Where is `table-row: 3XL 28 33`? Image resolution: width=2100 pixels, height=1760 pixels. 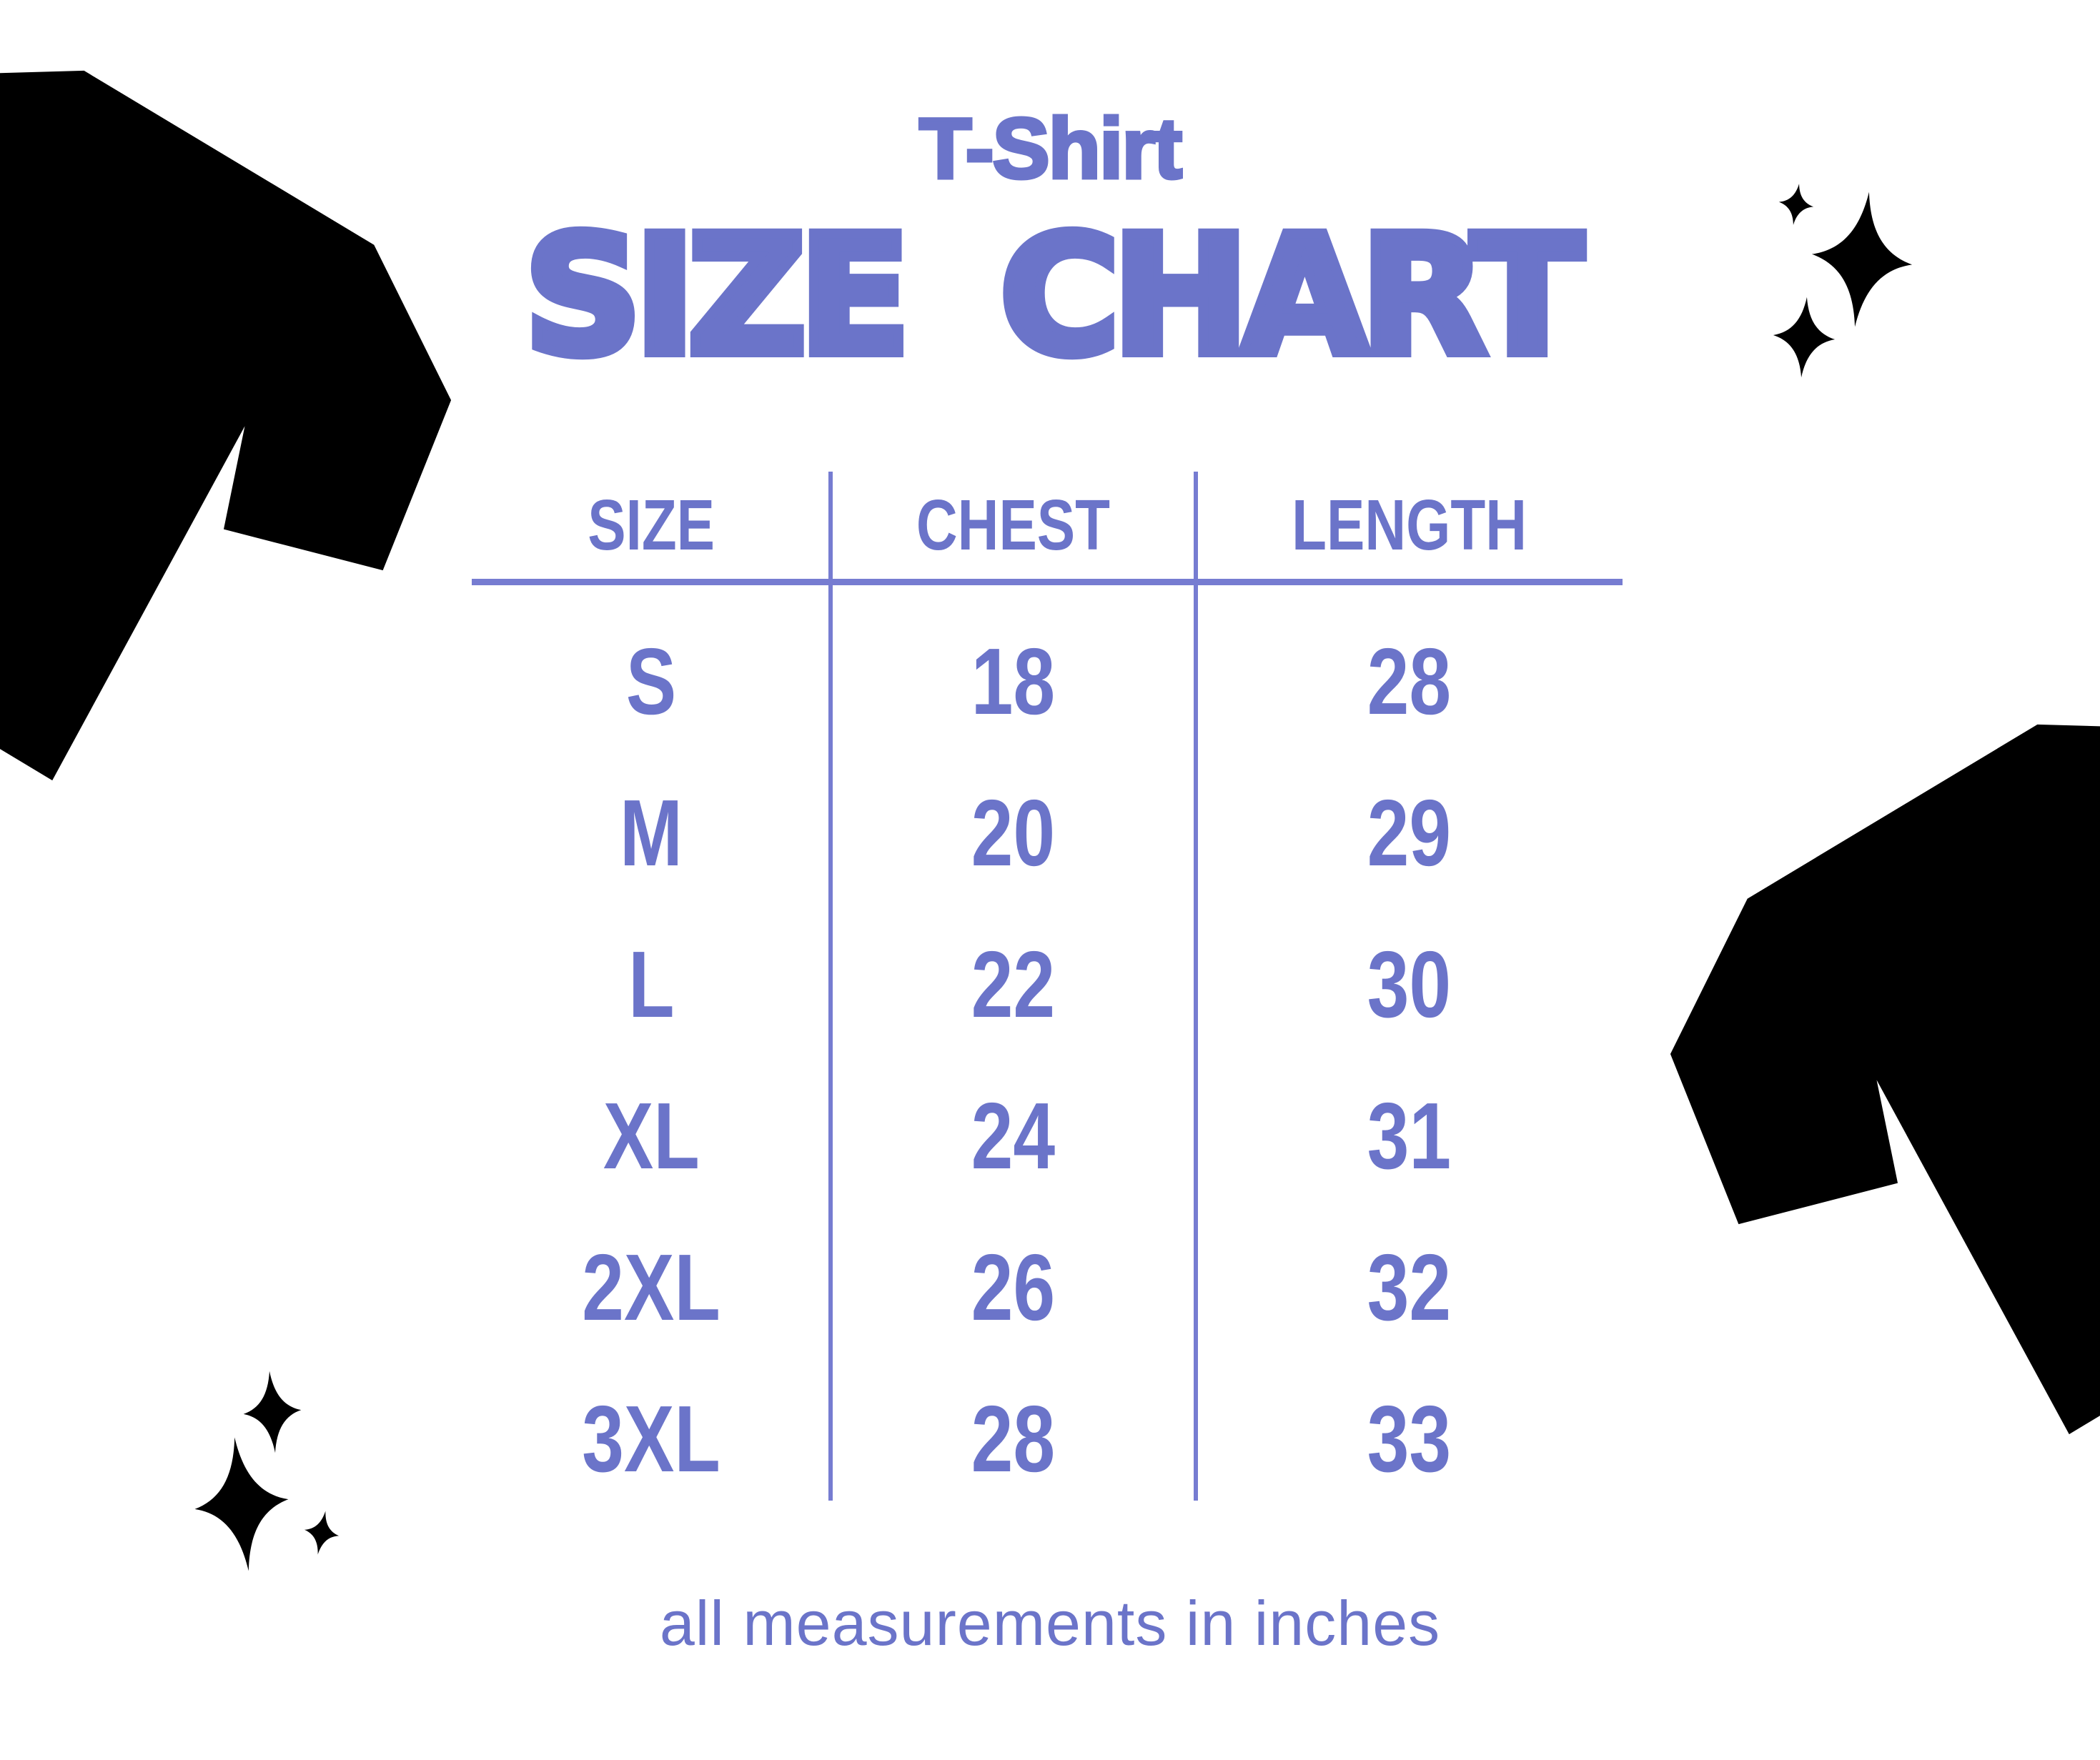
table-row: 3XL 28 33 is located at coordinates (1047, 1439).